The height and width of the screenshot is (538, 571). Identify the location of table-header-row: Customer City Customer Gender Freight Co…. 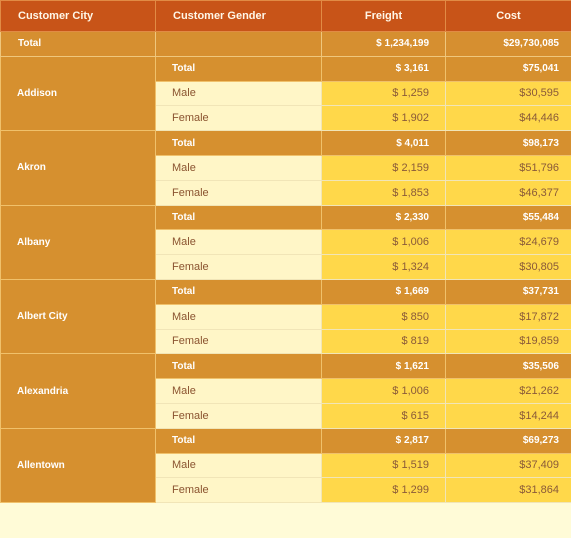
(285, 16).